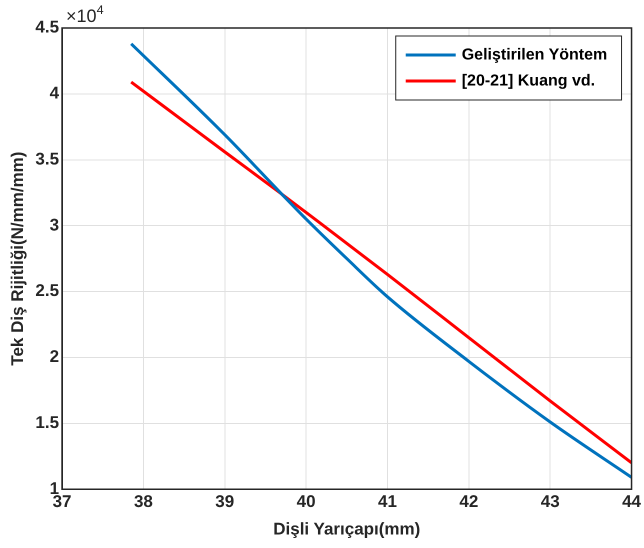 The height and width of the screenshot is (548, 644). Describe the element at coordinates (529, 81) in the screenshot. I see `legend-label: [20-21] Kuang vd.` at that location.